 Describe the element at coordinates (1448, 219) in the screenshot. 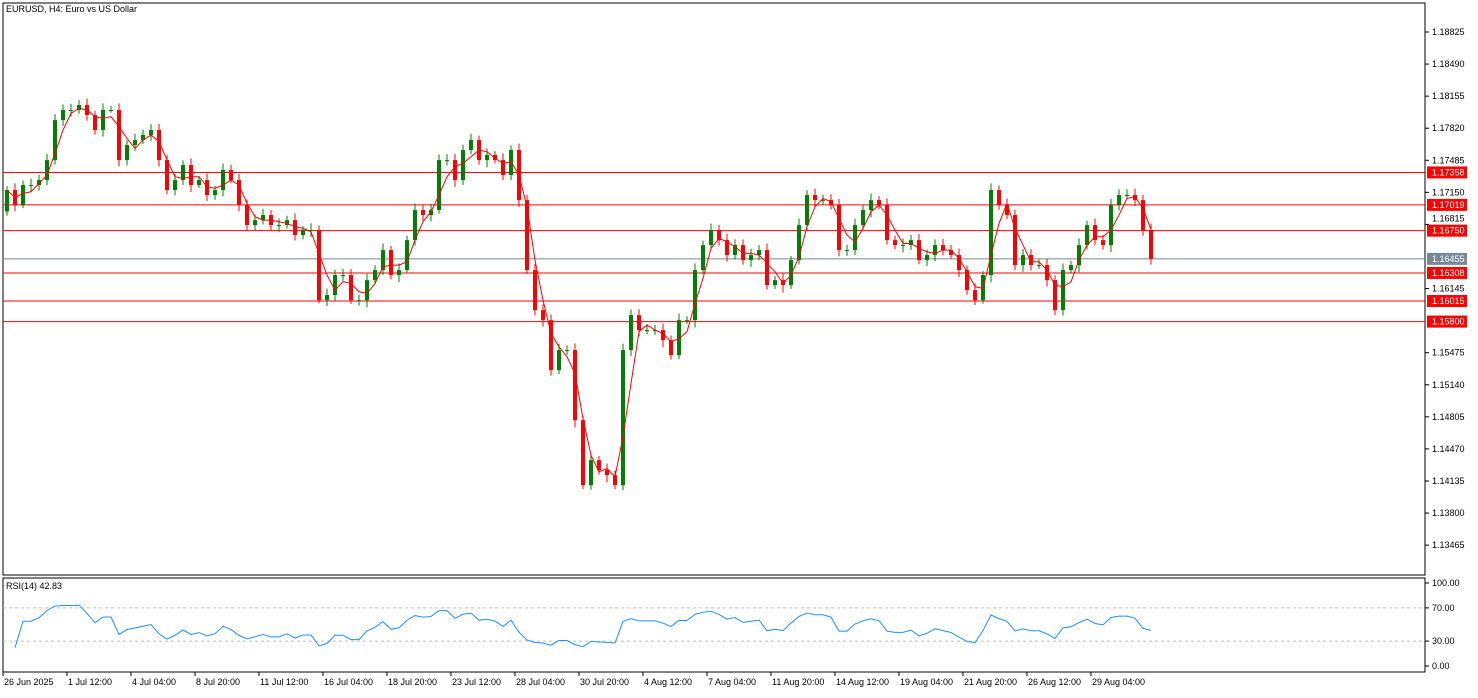

I see `price-tick-label: 1.16815` at that location.